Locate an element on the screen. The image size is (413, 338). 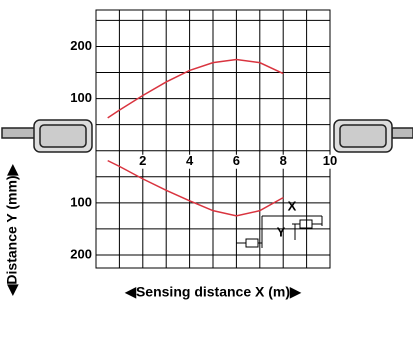
inset-y-label: Y is located at coordinates (281, 231).